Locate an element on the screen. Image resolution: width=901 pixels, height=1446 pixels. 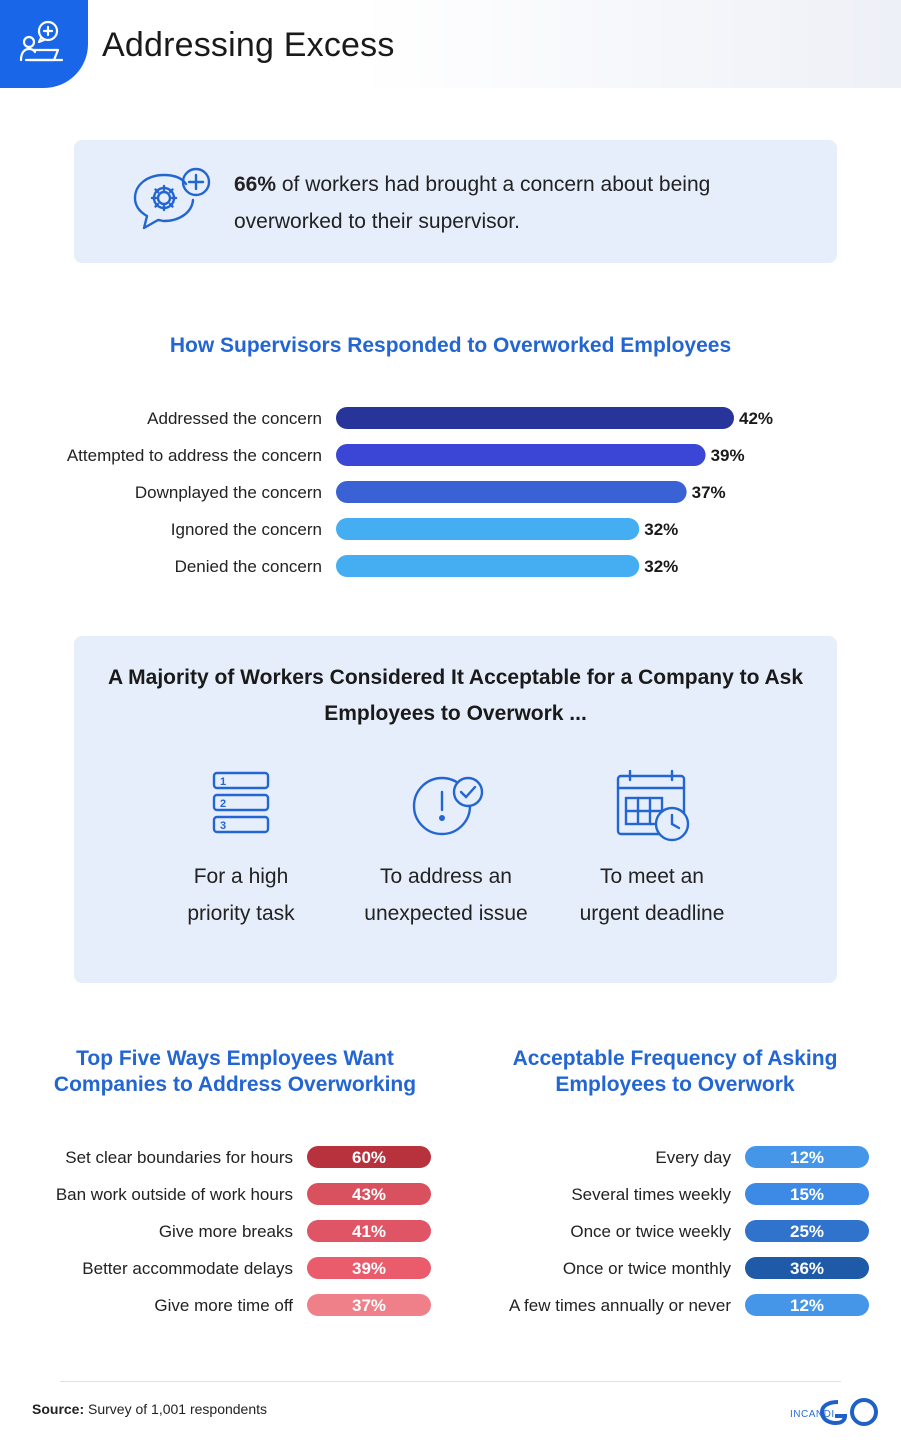
reason-priority-task: 1 2 3 For a high priority task is located at coordinates (241, 851).